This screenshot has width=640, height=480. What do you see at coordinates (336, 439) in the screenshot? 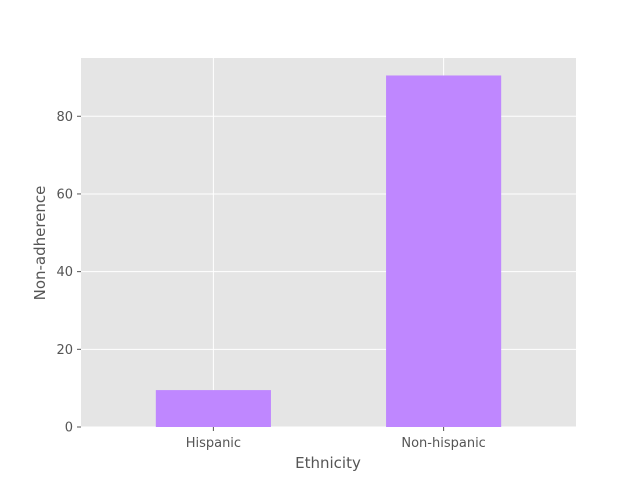
I see `x-ticks: Hispanic Non-hispanic` at bounding box center [336, 439].